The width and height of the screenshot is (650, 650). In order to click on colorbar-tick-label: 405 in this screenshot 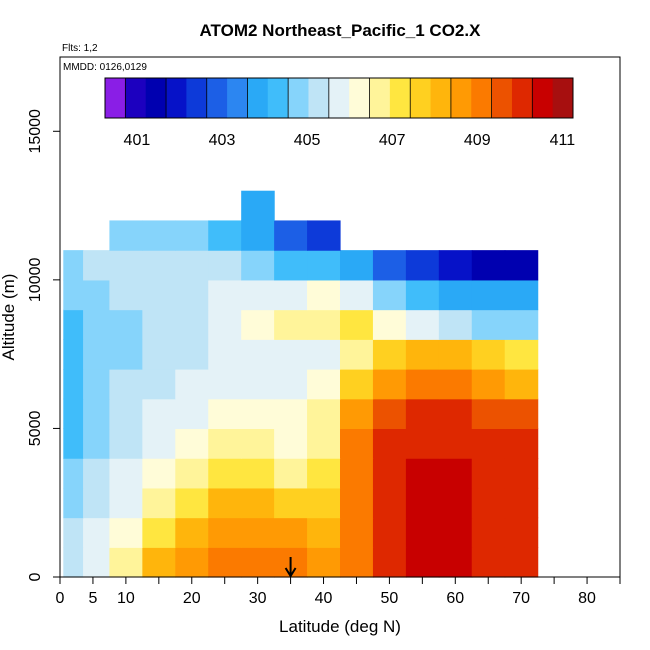, I will do `click(307, 140)`.